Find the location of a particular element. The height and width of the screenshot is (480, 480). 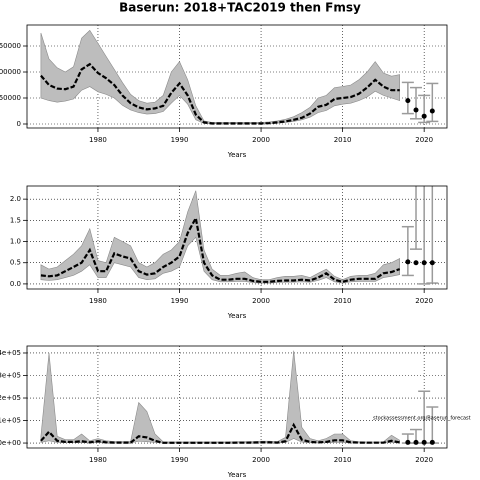

y-tick-label: 3e+05 is located at coordinates (10, 375).